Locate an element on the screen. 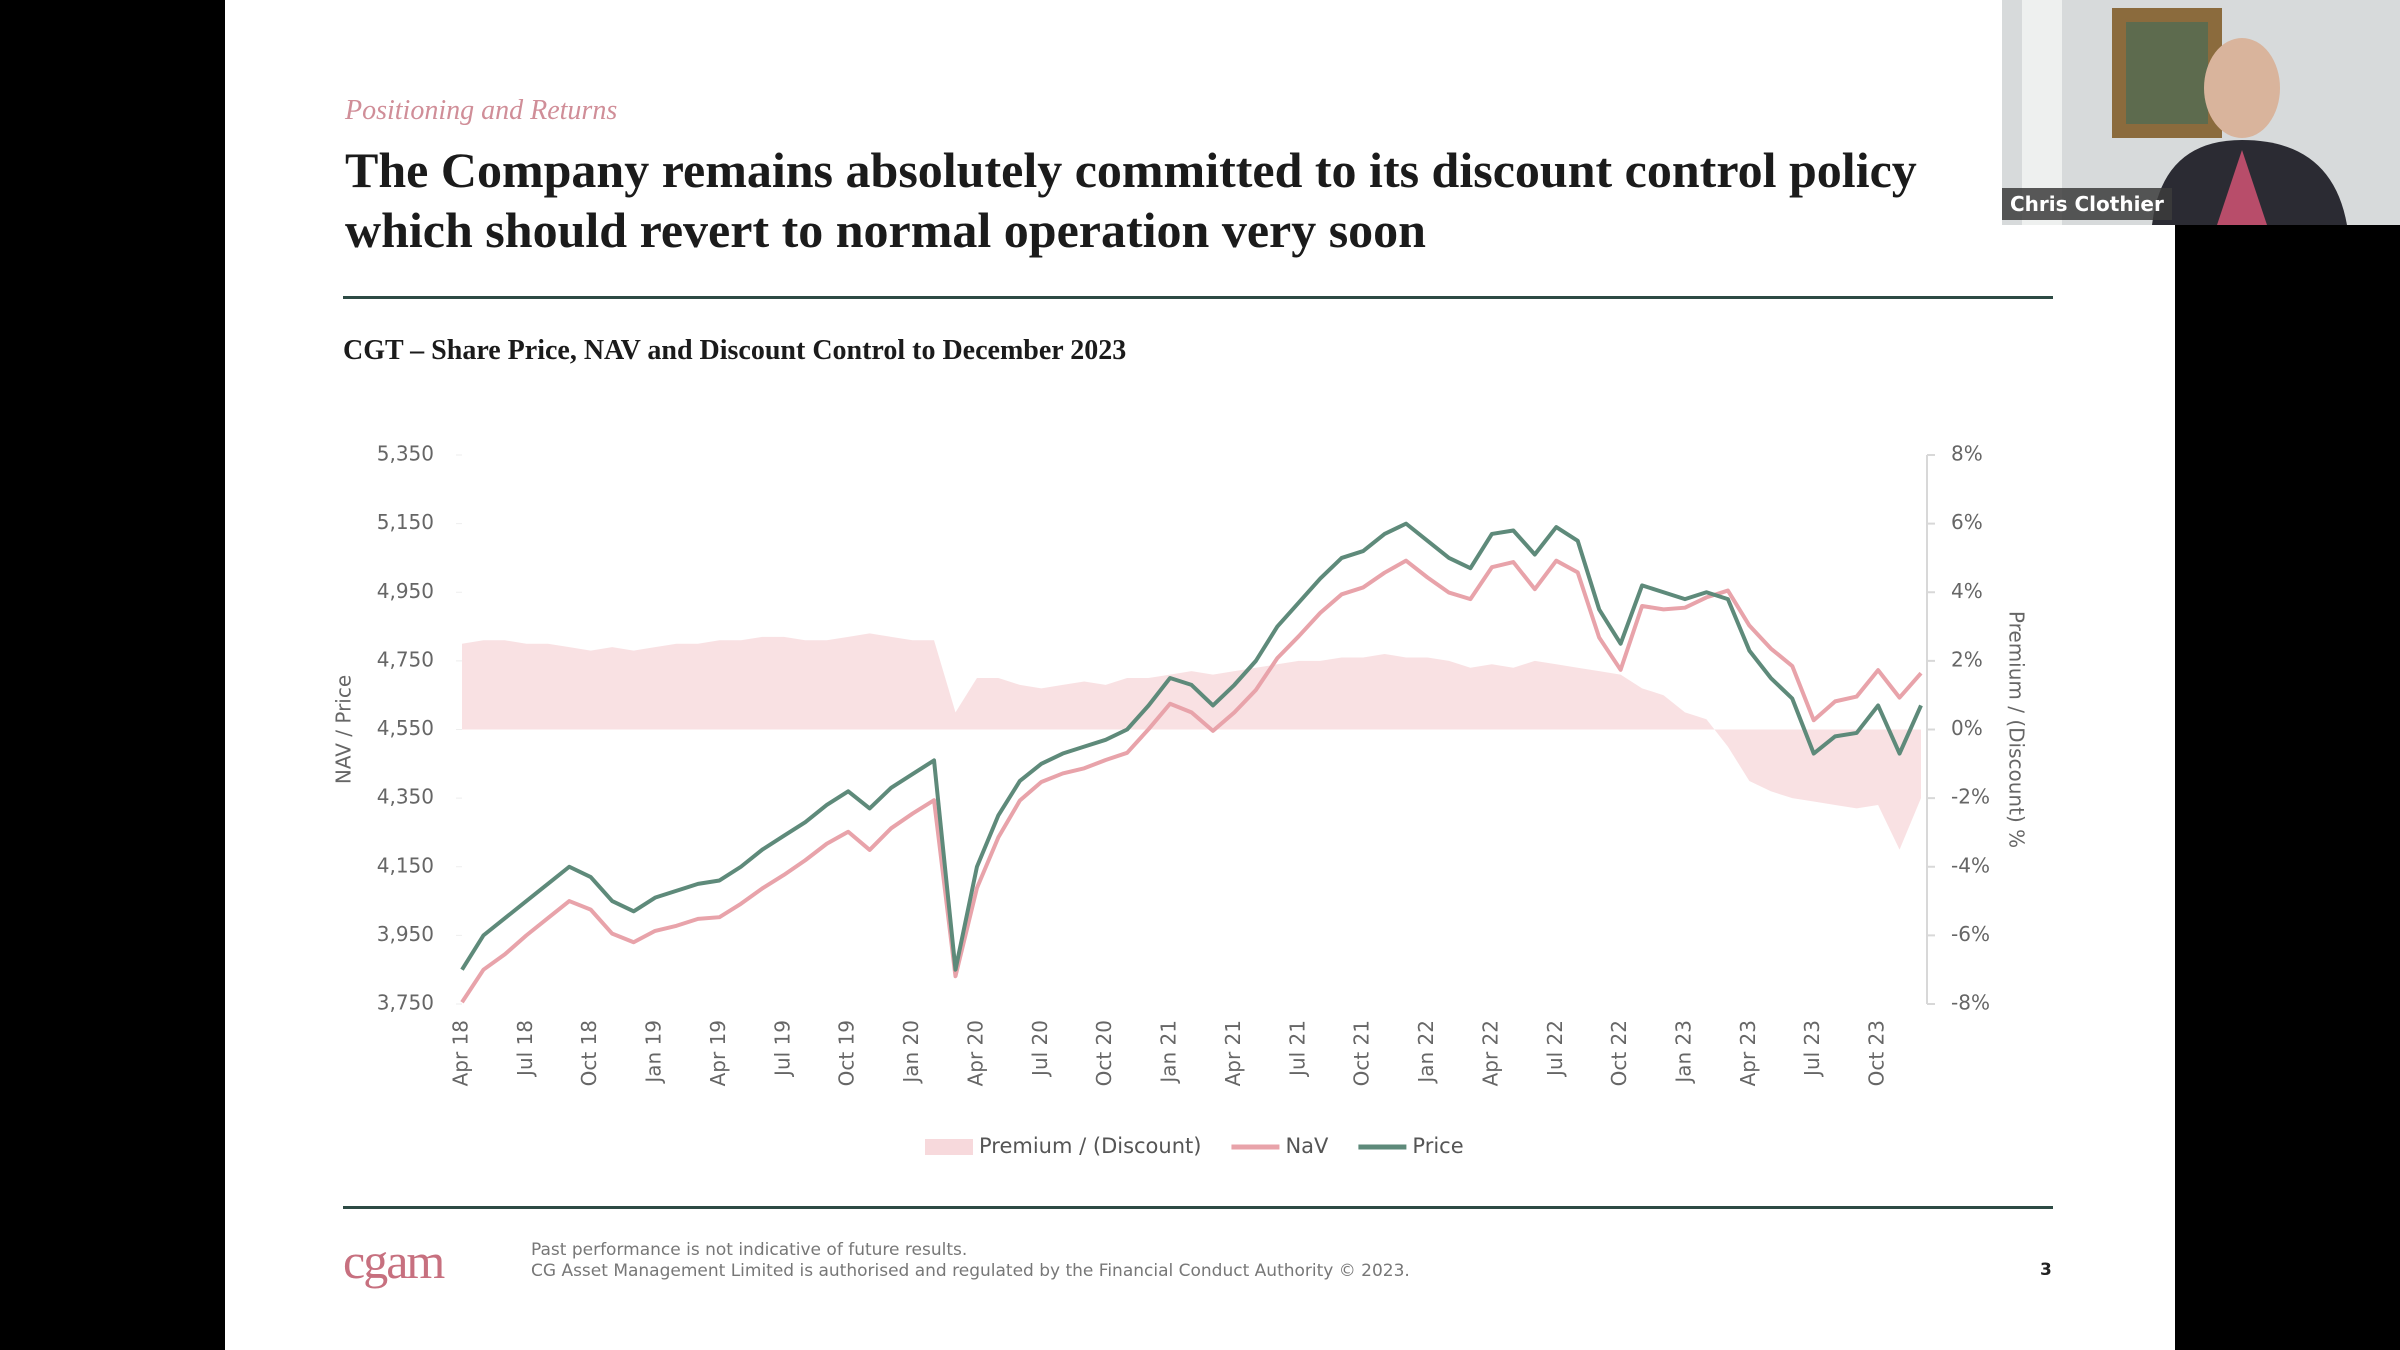 The image size is (2400, 1350). x-tick-label: Apr 22 is located at coordinates (1490, 1053).